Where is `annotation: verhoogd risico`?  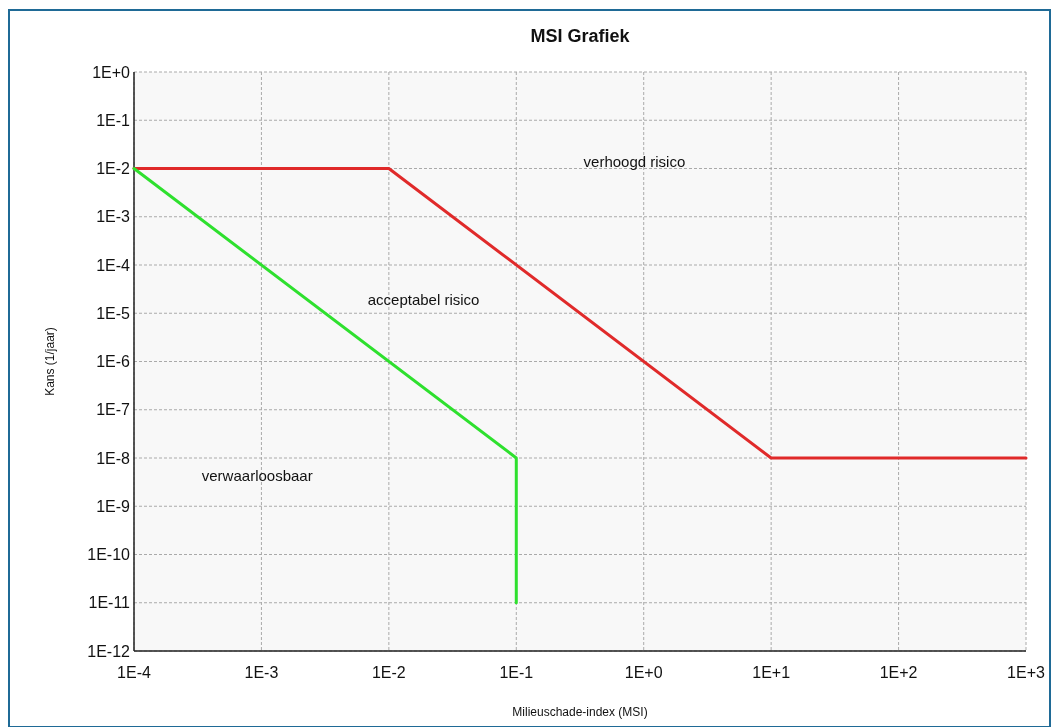 annotation: verhoogd risico is located at coordinates (634, 161).